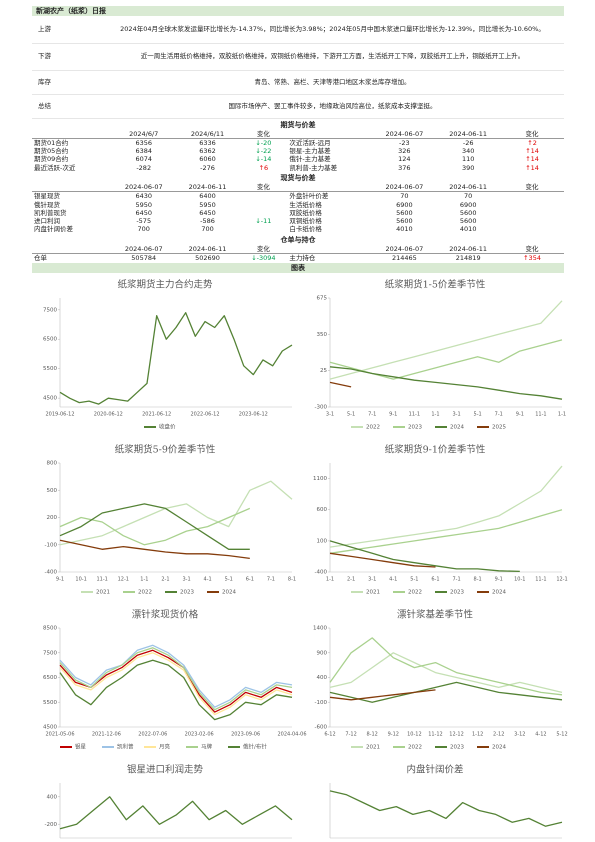  I want to click on header-cell: 2024-06-07, so click(143, 249).